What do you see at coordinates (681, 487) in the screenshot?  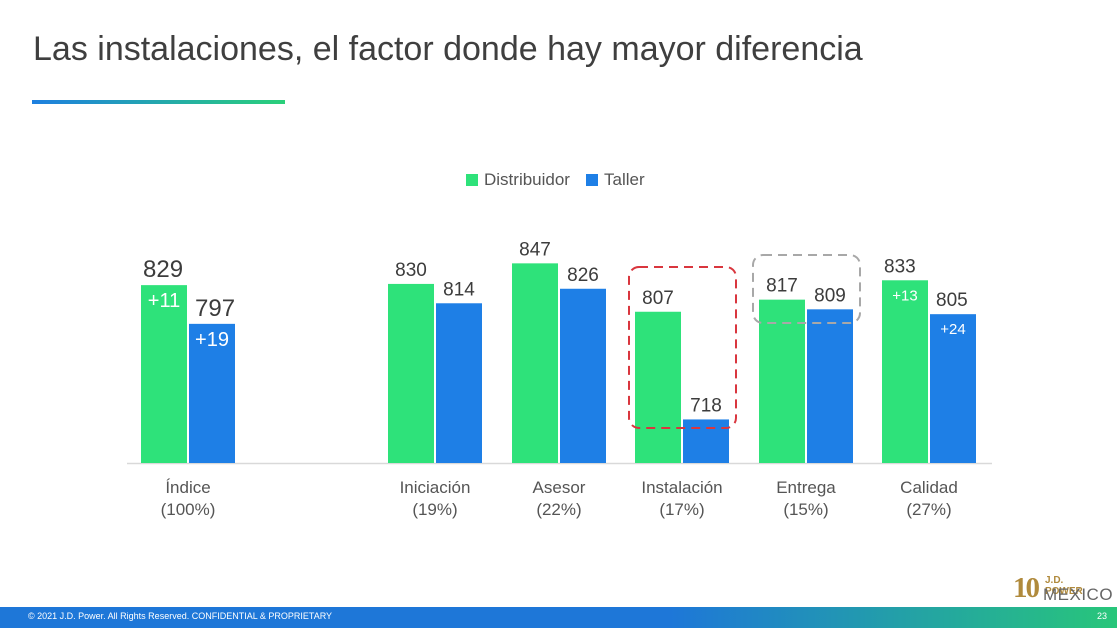 I see `category-label-3: Instalación` at bounding box center [681, 487].